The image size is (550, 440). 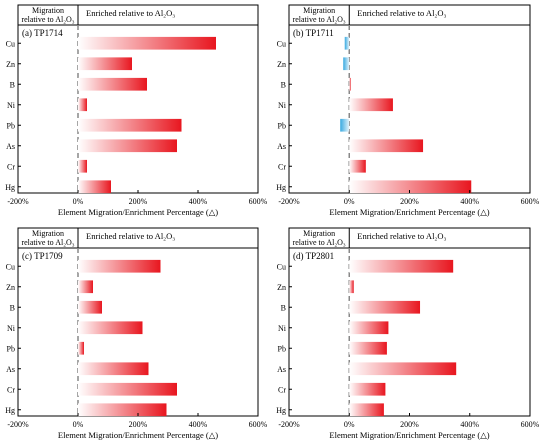 I want to click on panel-title: (a) TP1714, so click(x=42, y=33).